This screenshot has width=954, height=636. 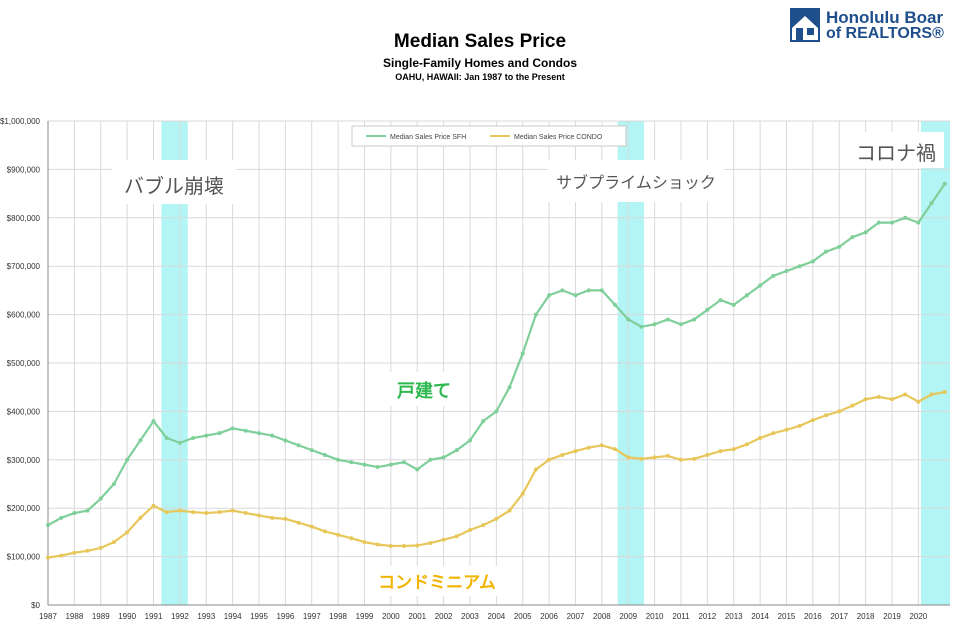 I want to click on annotation-sfh-label: 戸建て, so click(x=424, y=391).